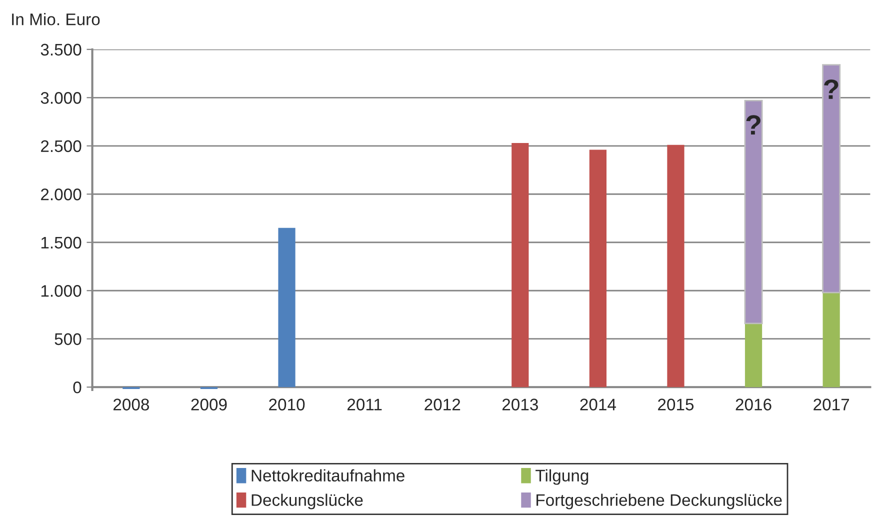 The width and height of the screenshot is (879, 520). I want to click on y-tick-label: 500, so click(68, 339).